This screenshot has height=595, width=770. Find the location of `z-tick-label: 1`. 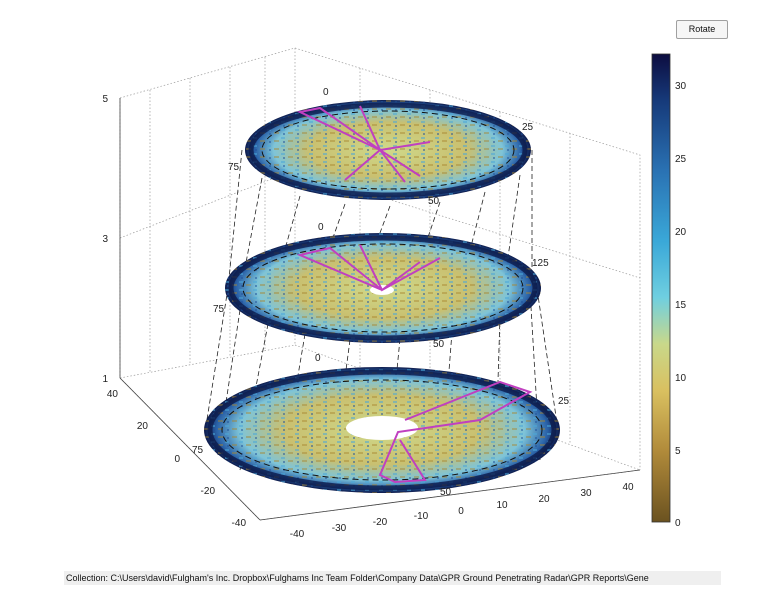

z-tick-label: 1 is located at coordinates (105, 379).